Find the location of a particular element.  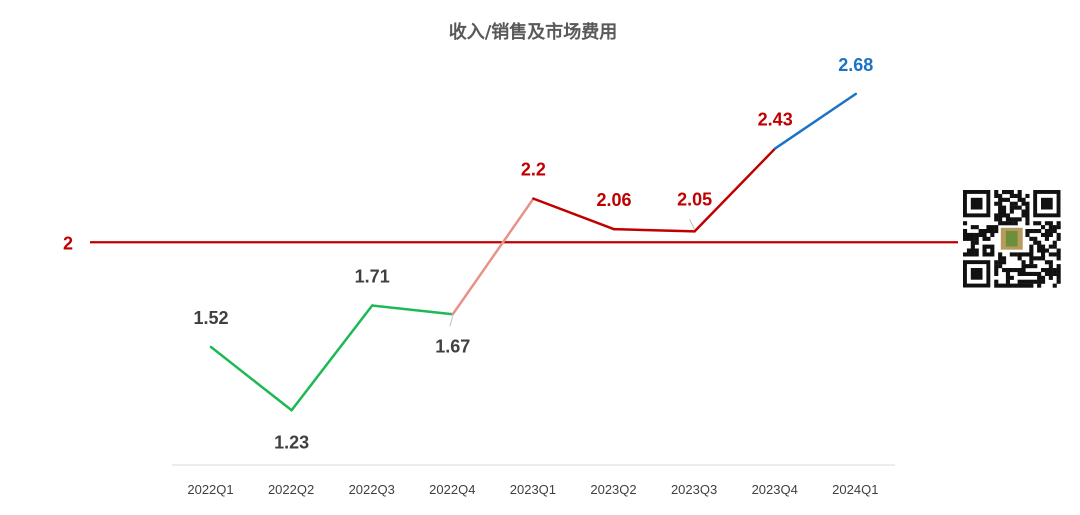

x-tick-label: 2023Q4 is located at coordinates (775, 489).